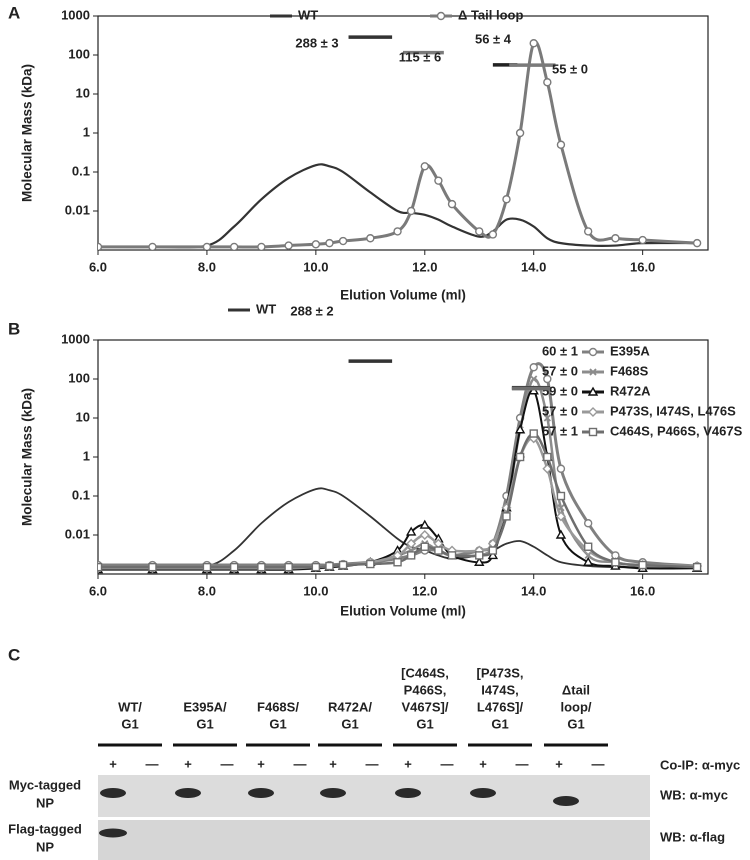 The height and width of the screenshot is (860, 750). I want to click on lane-group-label: L476S]/, so click(500, 706).